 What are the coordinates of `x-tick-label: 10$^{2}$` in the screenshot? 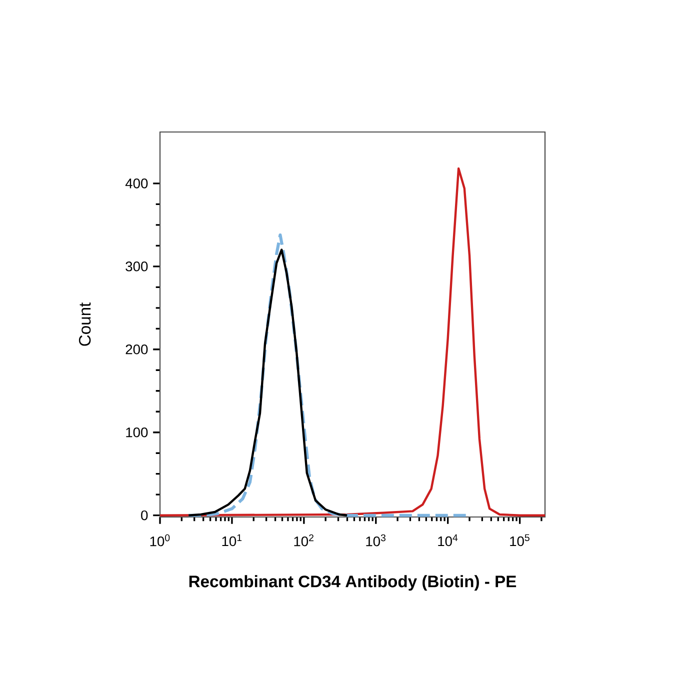 It's located at (304, 540).